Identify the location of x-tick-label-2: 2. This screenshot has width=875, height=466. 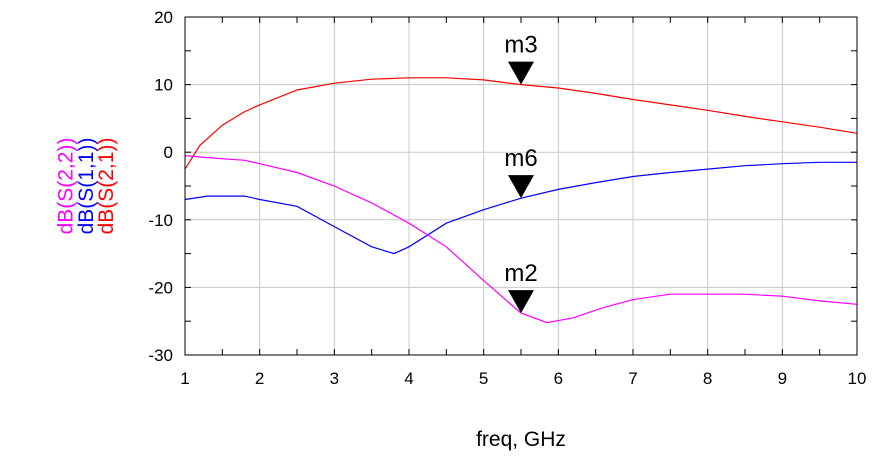
(259, 378).